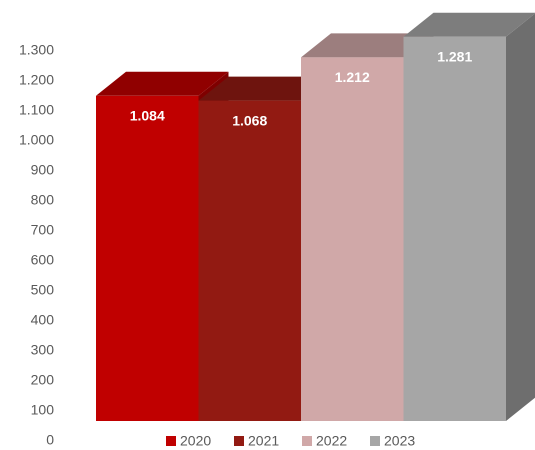  Describe the element at coordinates (43, 260) in the screenshot. I see `y-tick-label: 600` at that location.